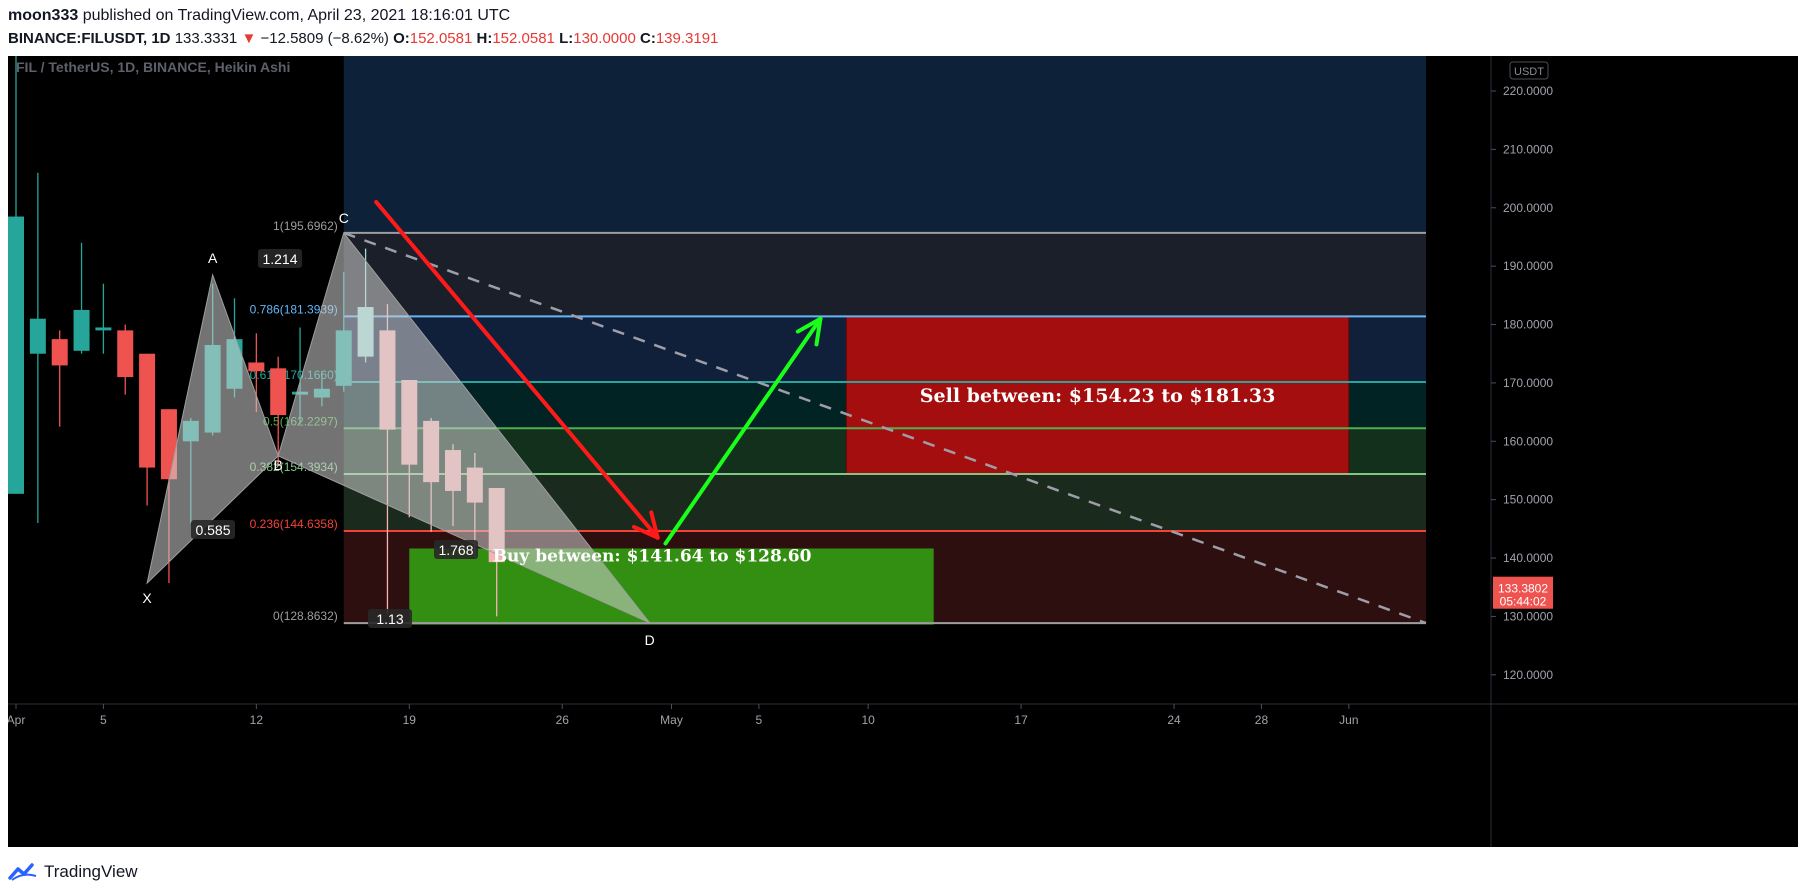  Describe the element at coordinates (249, 38) in the screenshot. I see `down-arrow-icon: ▼` at that location.